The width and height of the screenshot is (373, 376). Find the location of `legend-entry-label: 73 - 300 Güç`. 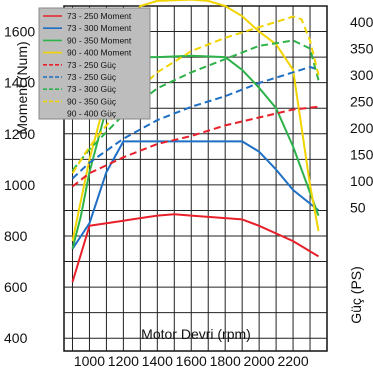

legend-entry-label: 73 - 300 Güç is located at coordinates (92, 89).